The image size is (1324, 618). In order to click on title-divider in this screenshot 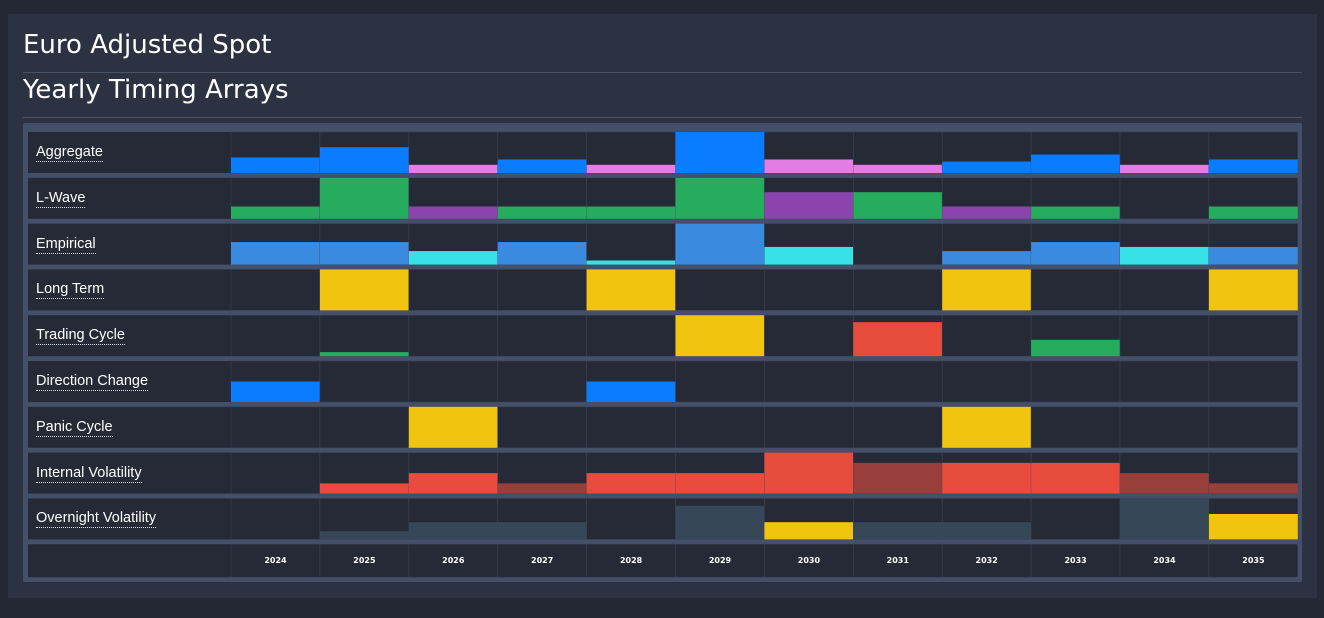, I will do `click(662, 72)`.